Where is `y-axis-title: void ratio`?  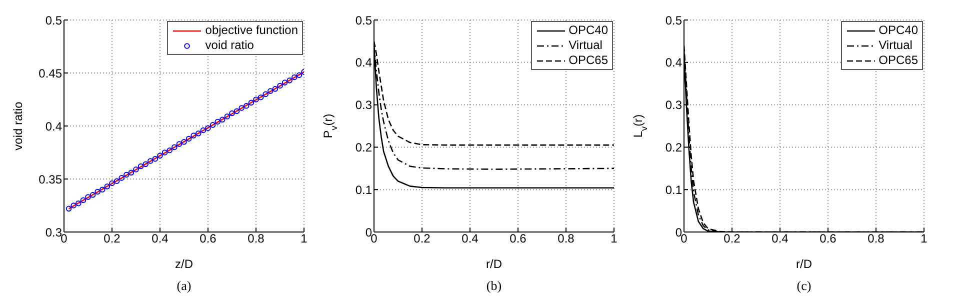 y-axis-title: void ratio is located at coordinates (18, 125).